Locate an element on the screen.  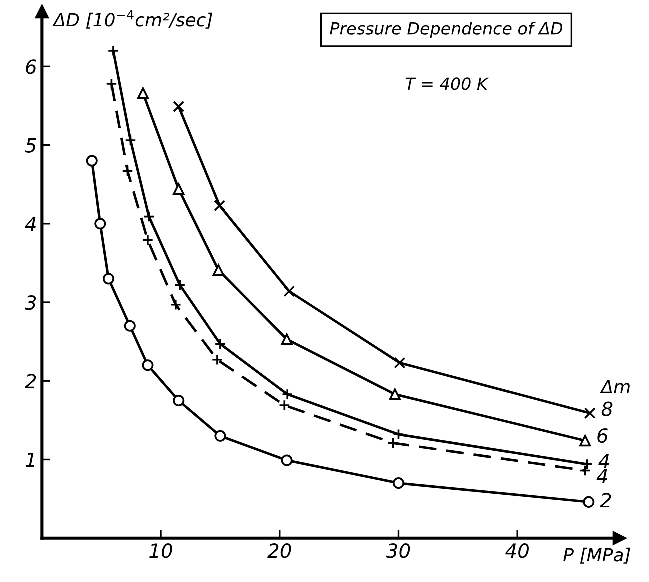
y-axis-title: ΔD [10$^{−4}$cm²/sec] is located at coordinates (132, 19).